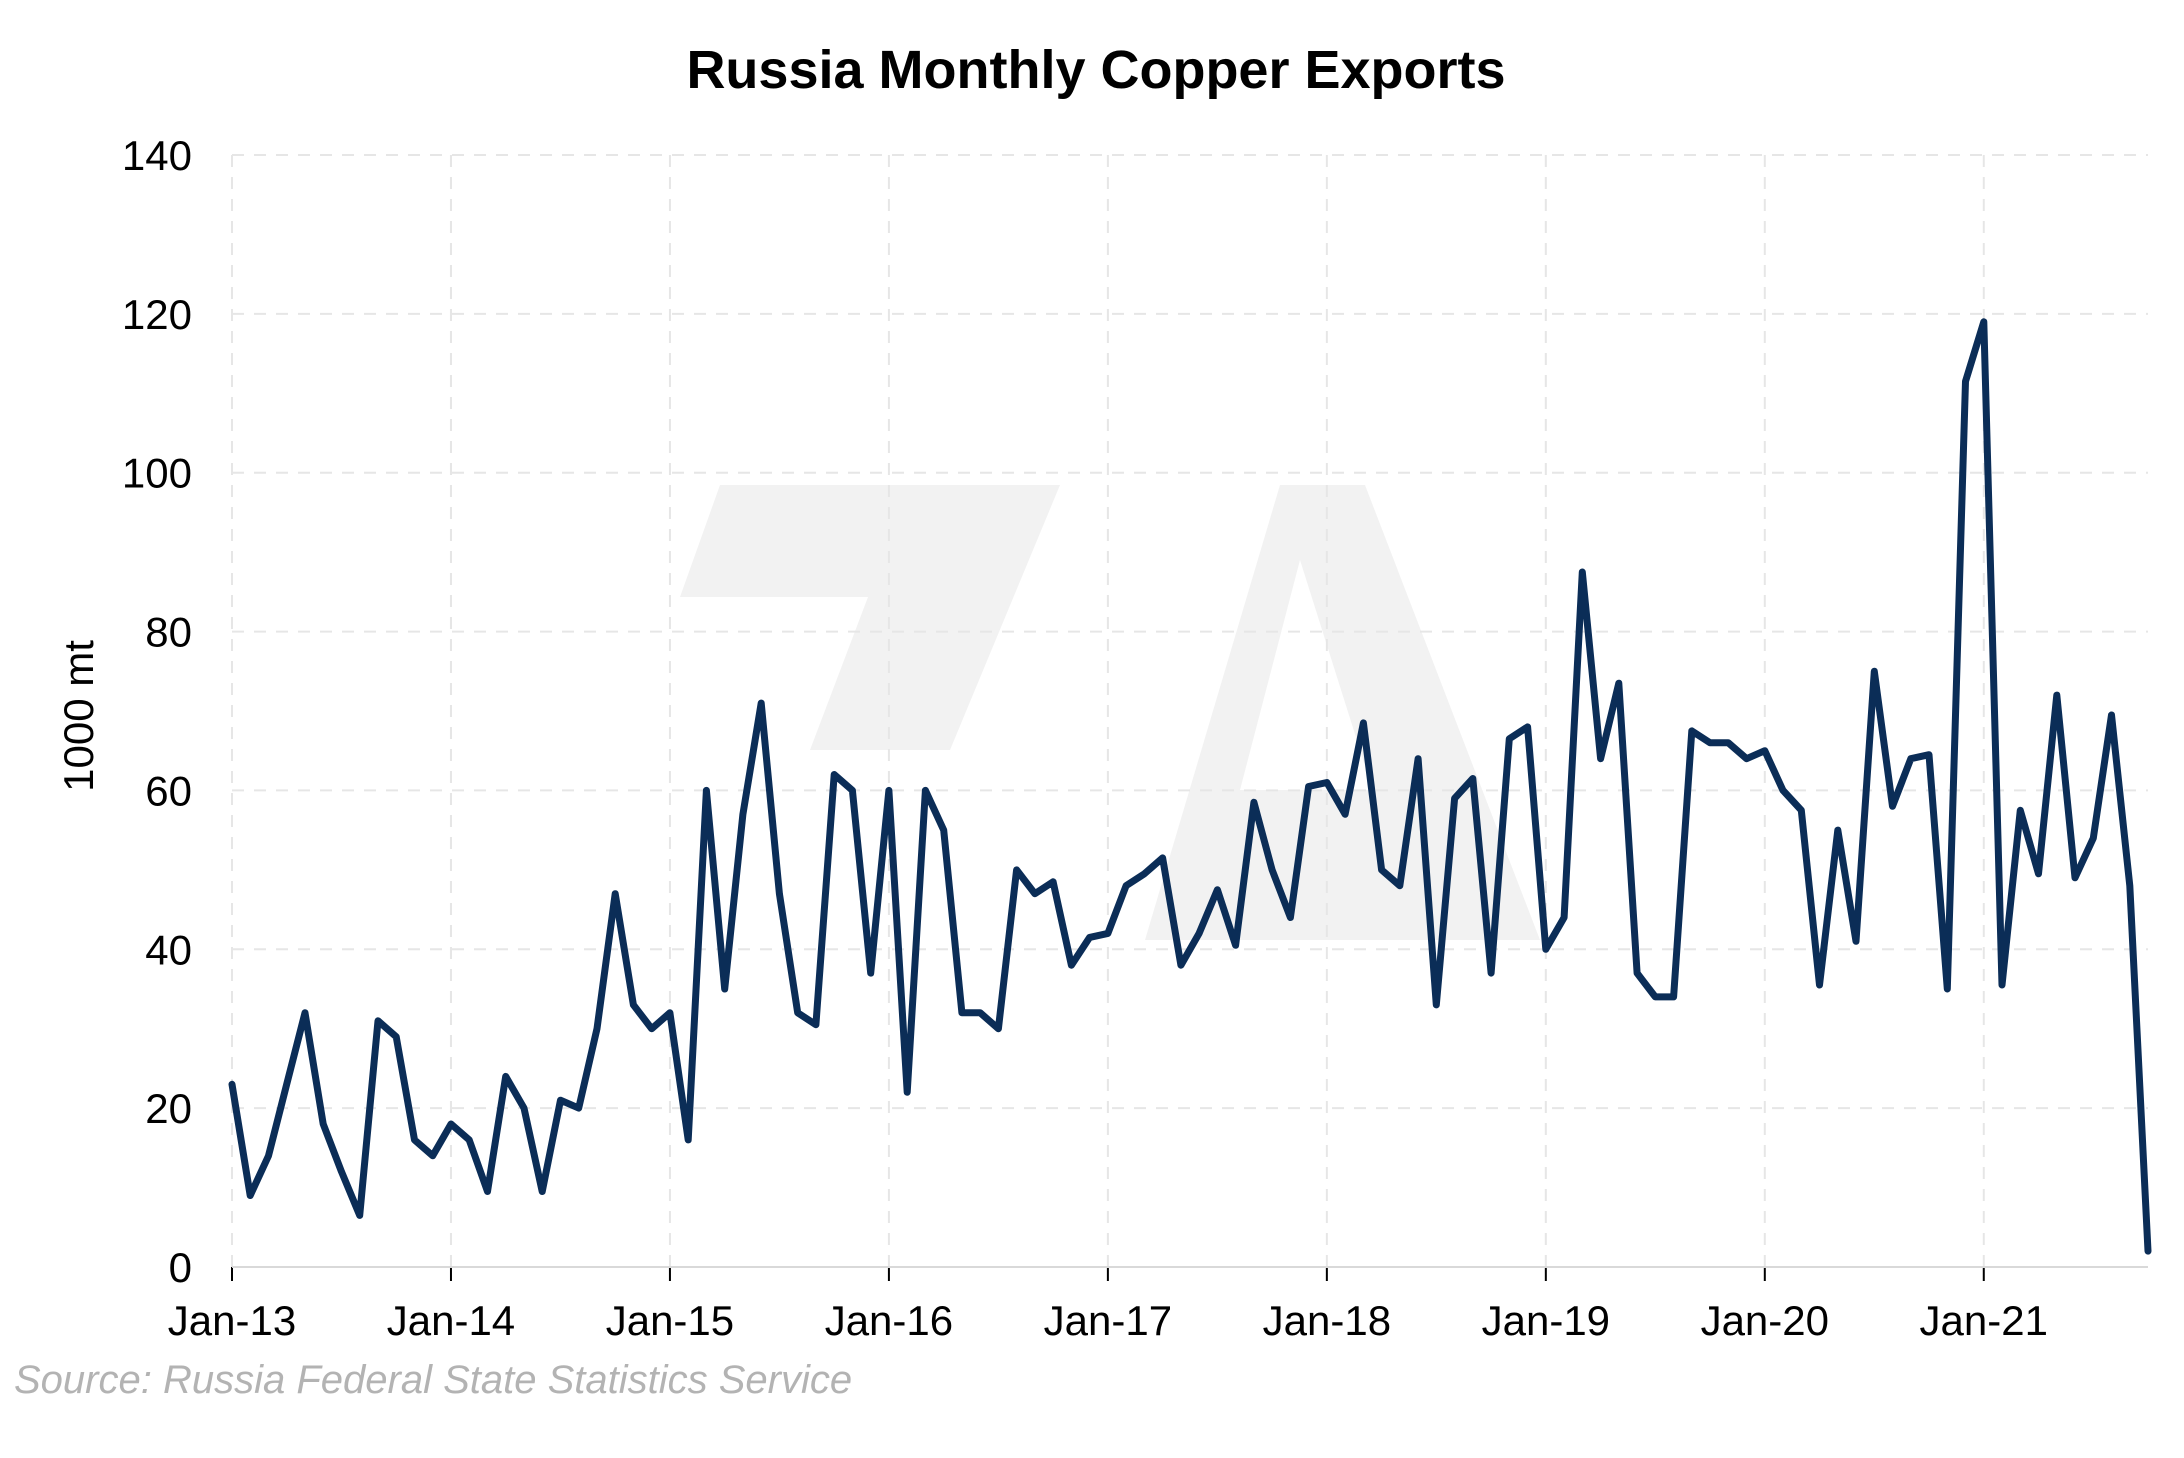 The width and height of the screenshot is (2184, 1458). What do you see at coordinates (1342, 712) in the screenshot?
I see `watermark-shape-right` at bounding box center [1342, 712].